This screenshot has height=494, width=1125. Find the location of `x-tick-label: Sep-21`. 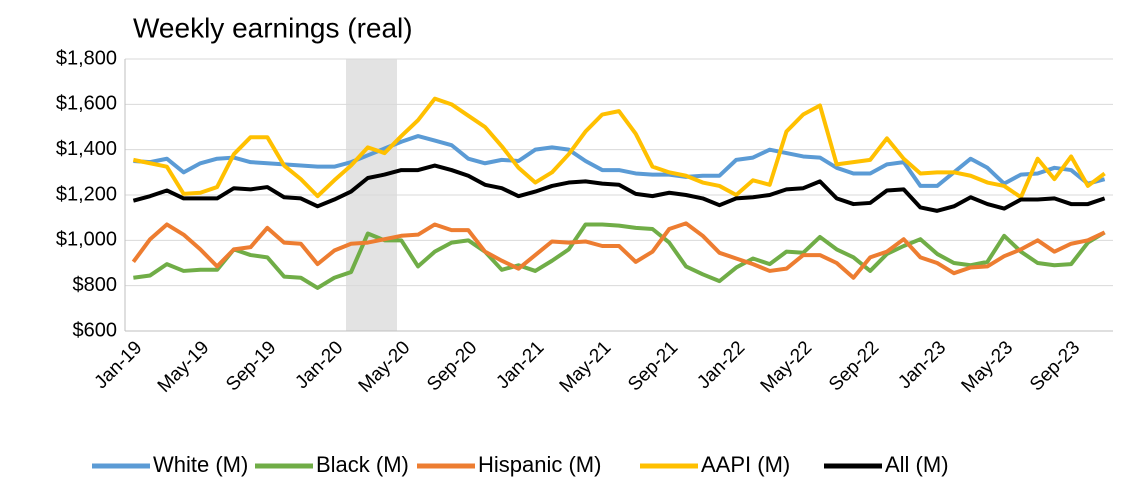

x-tick-label: Sep-21 is located at coordinates (653, 366).